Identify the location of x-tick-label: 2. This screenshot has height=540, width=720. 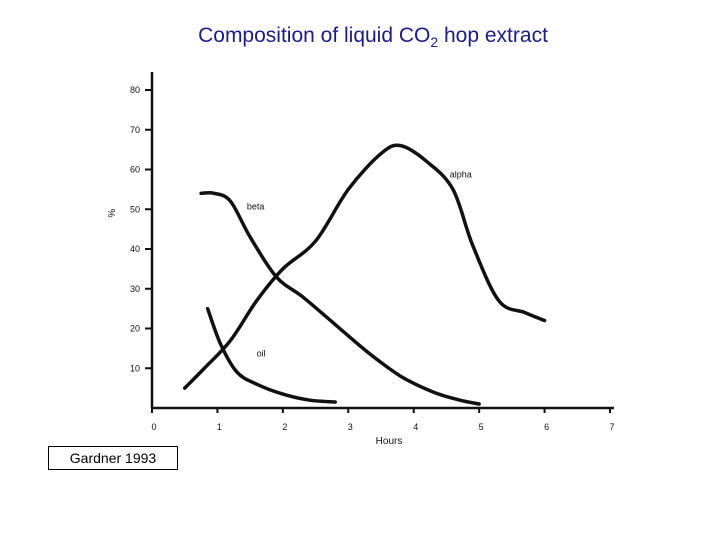
(284, 427).